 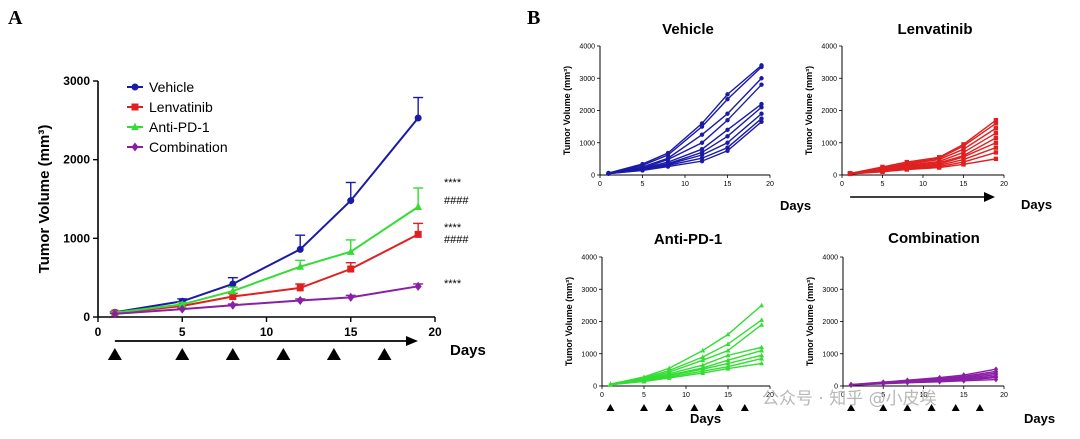 I want to click on legend-label: Lenvatinib, so click(x=181, y=107).